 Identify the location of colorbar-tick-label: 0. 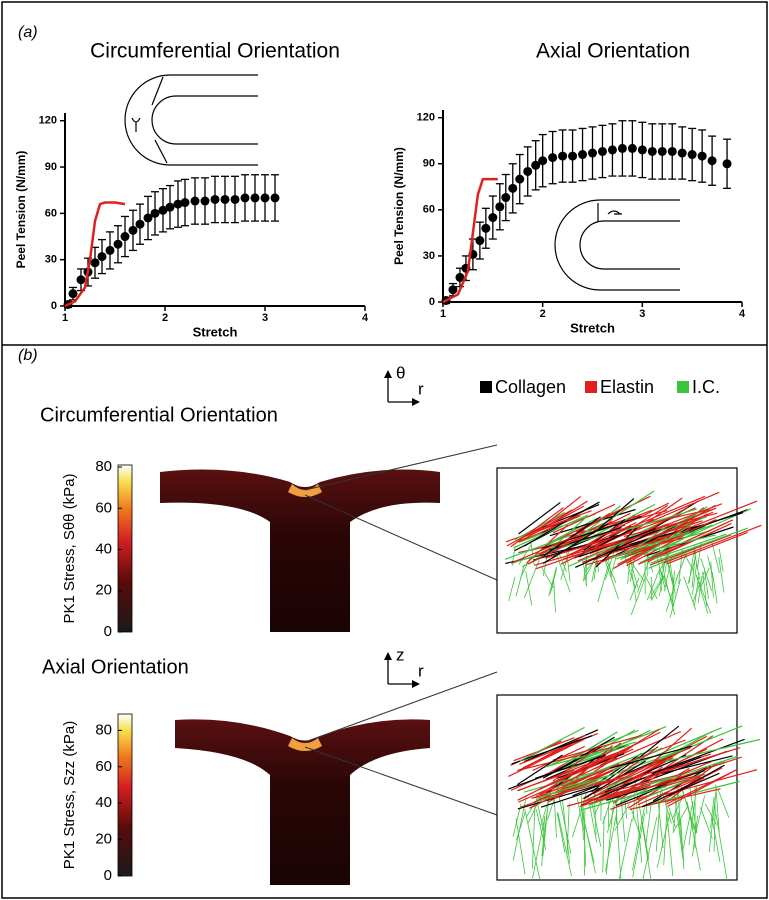
(108, 631).